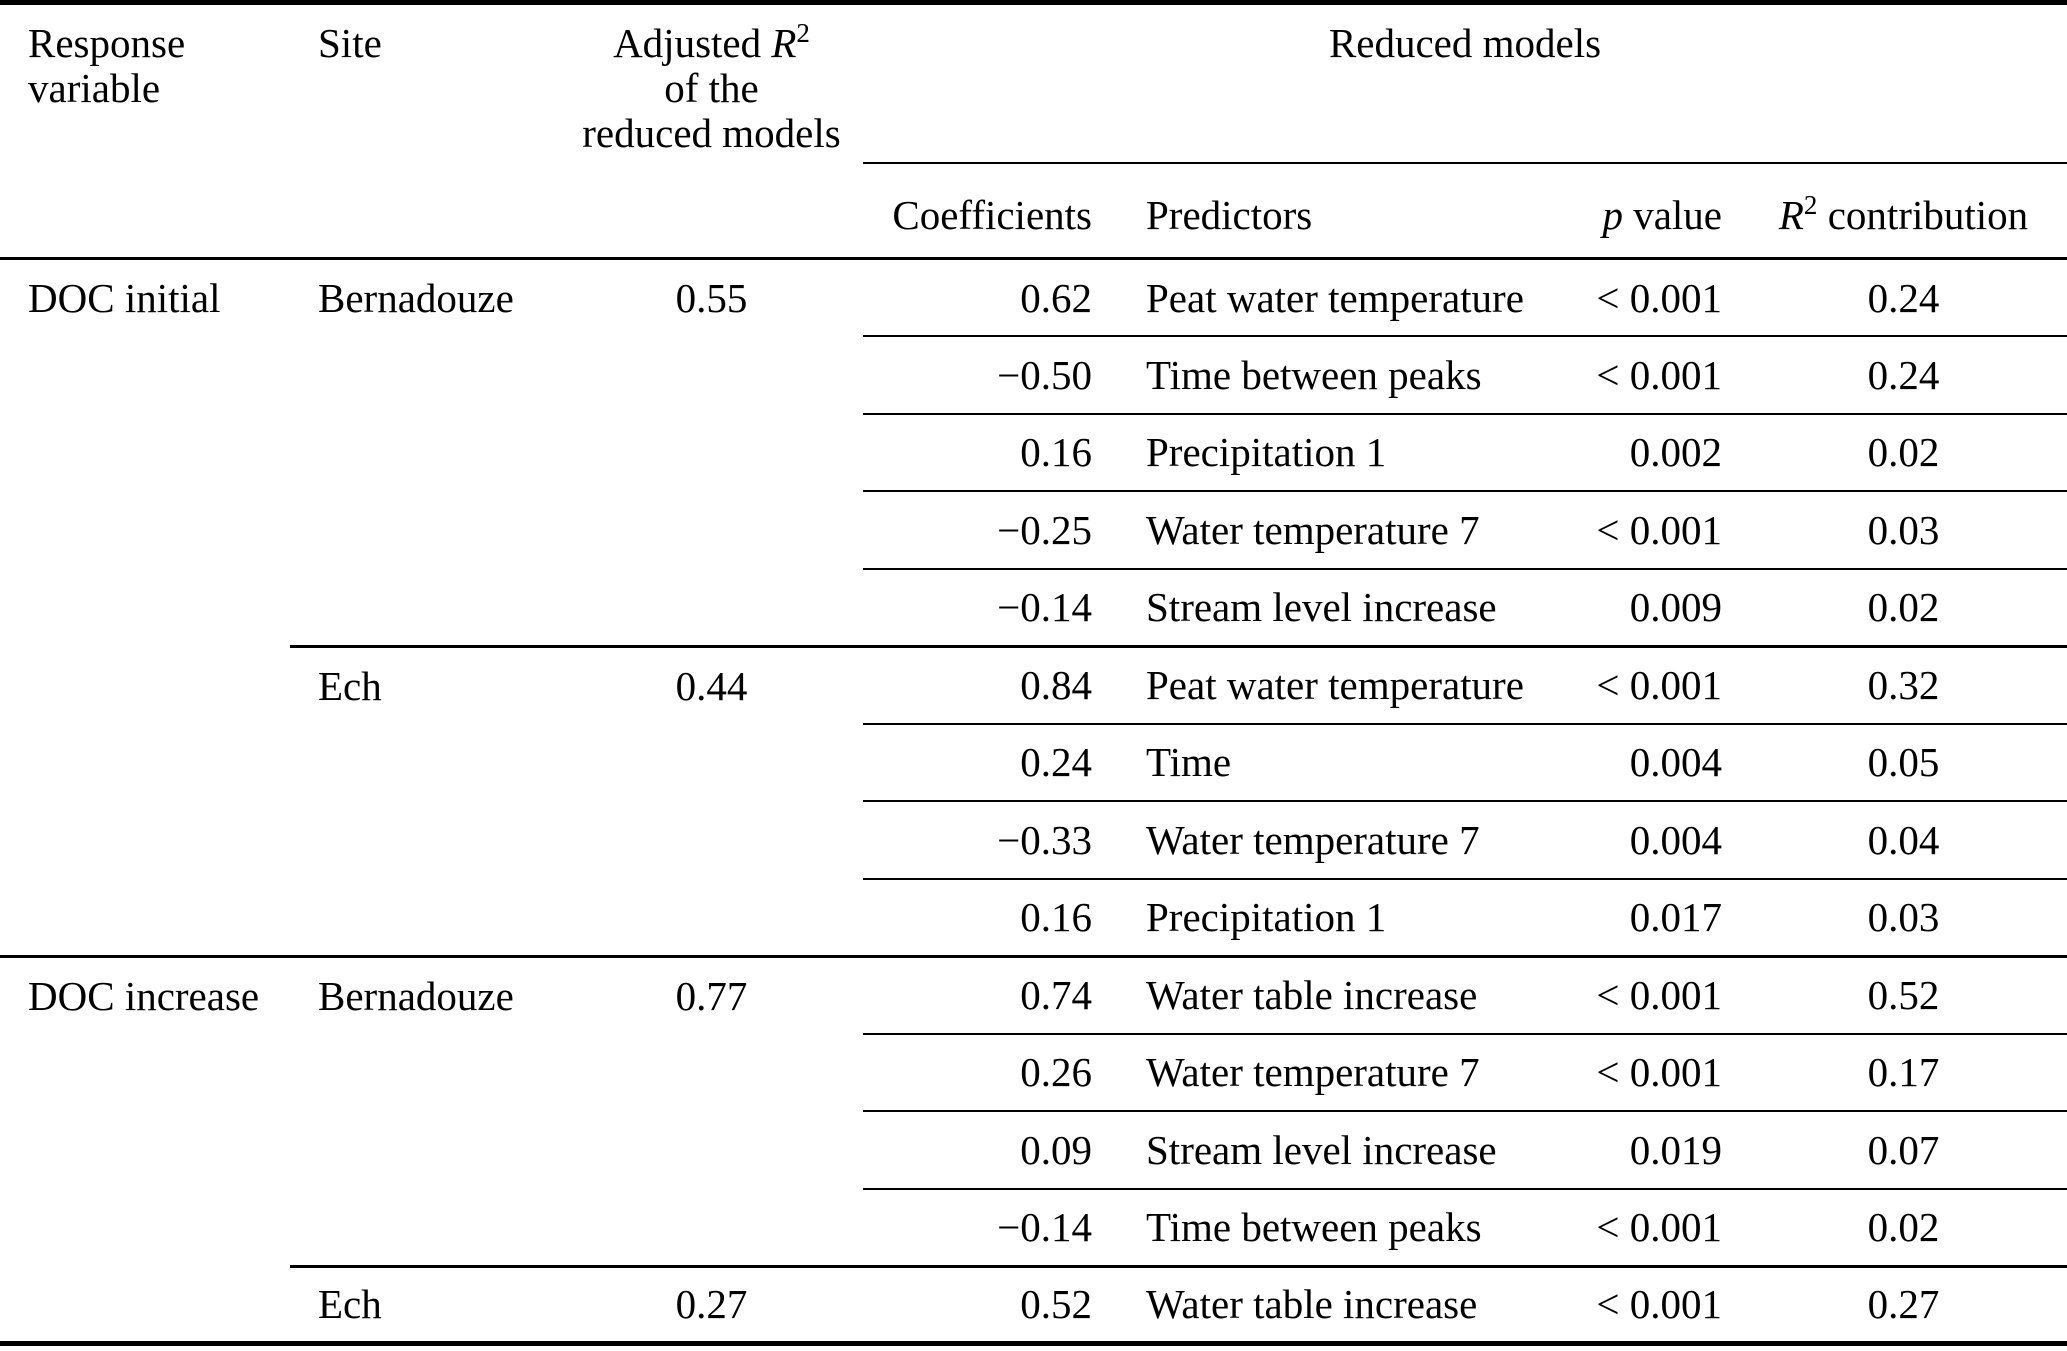  What do you see at coordinates (984, 529) in the screenshot?
I see `coefficient-cell: −0.25` at bounding box center [984, 529].